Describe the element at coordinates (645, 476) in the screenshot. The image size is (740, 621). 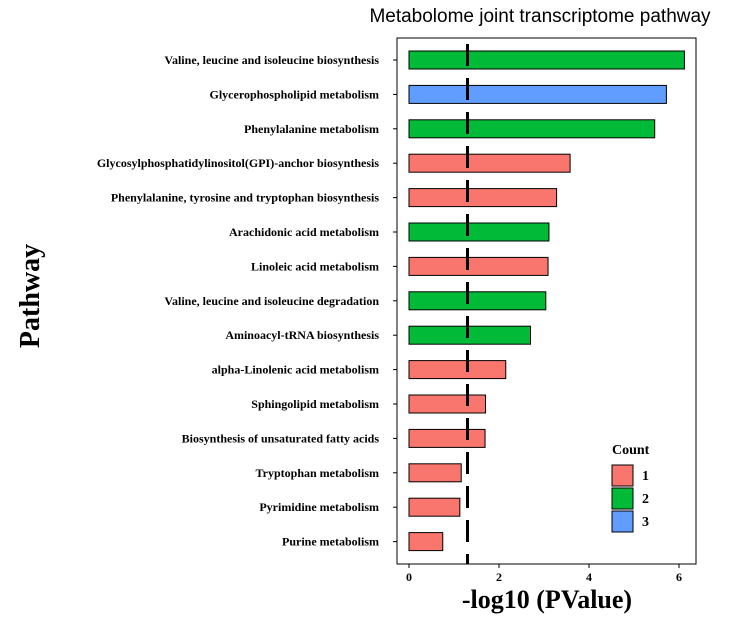
I see `legend-label: 1` at that location.